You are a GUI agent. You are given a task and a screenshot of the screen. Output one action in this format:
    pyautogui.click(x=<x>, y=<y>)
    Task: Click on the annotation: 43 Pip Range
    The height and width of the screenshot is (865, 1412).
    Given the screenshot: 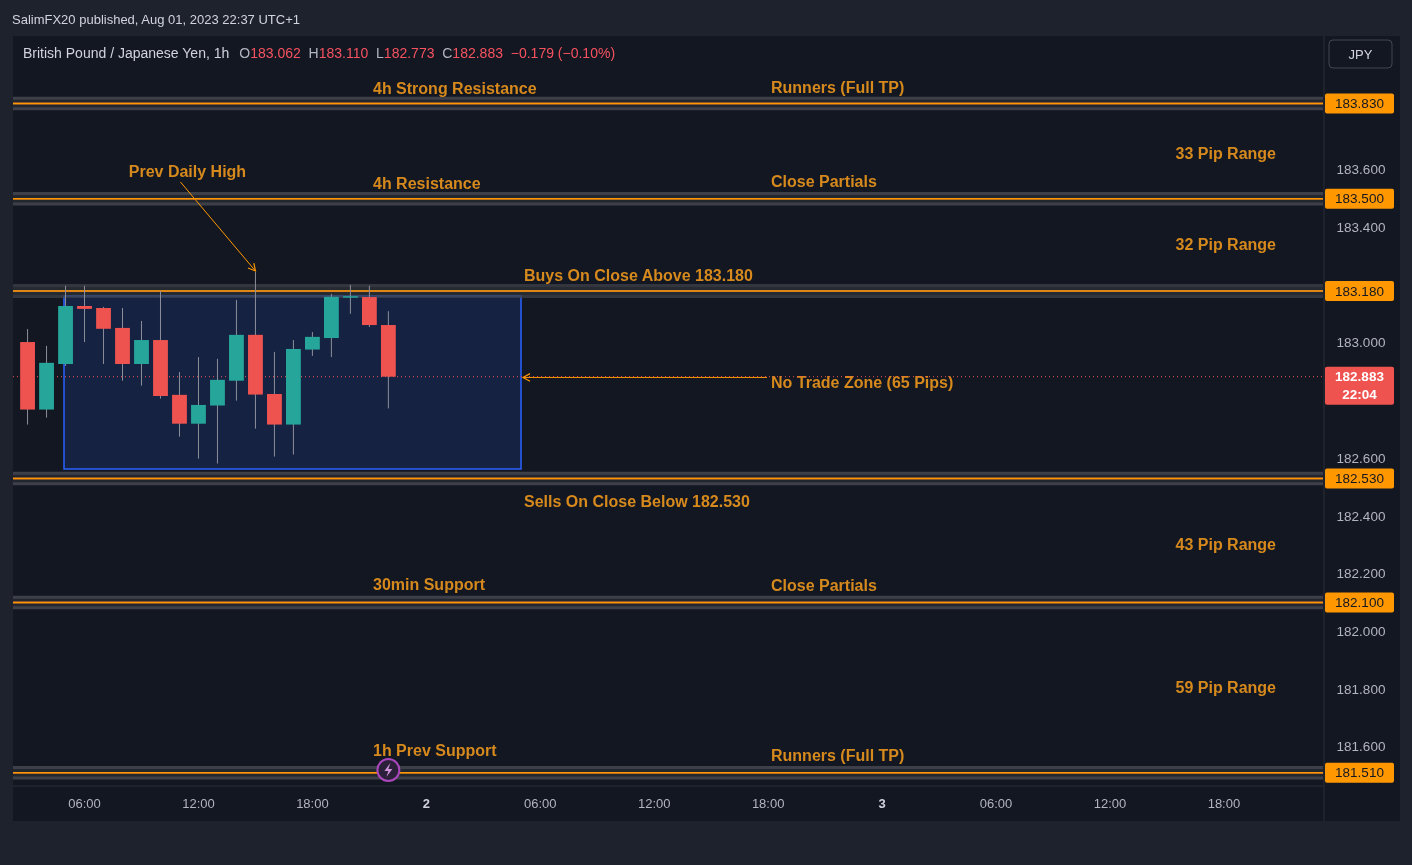 What is the action you would take?
    pyautogui.click(x=1226, y=544)
    